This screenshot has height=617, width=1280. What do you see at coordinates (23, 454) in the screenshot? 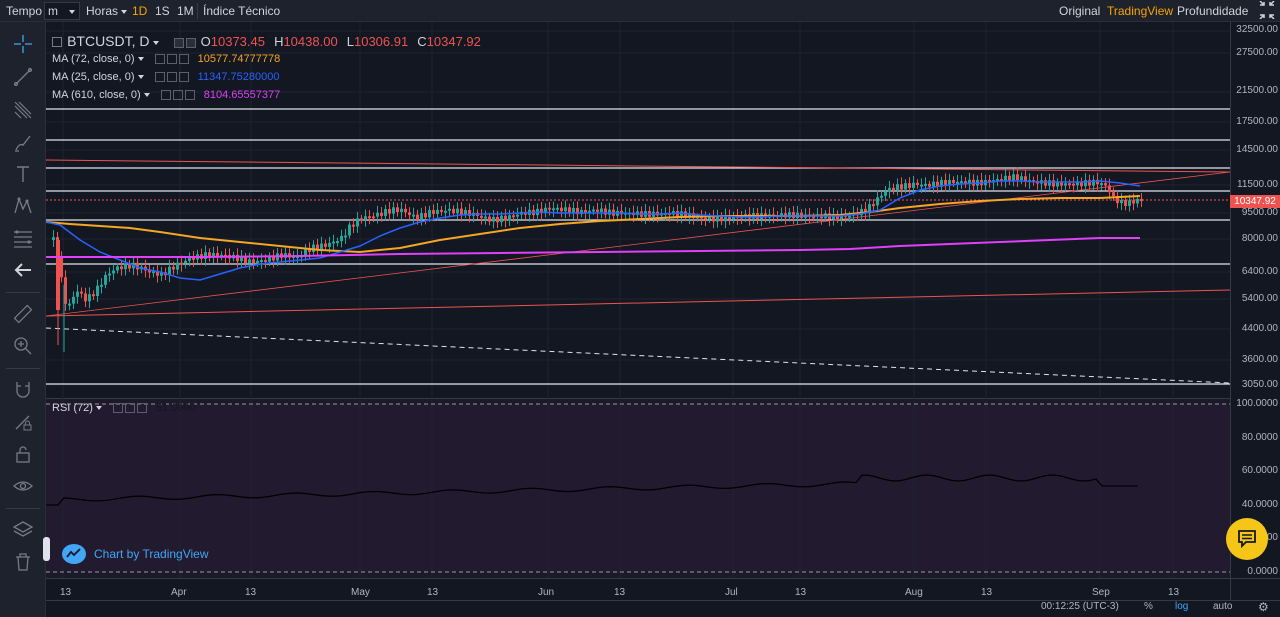
I see `lock-icon` at bounding box center [23, 454].